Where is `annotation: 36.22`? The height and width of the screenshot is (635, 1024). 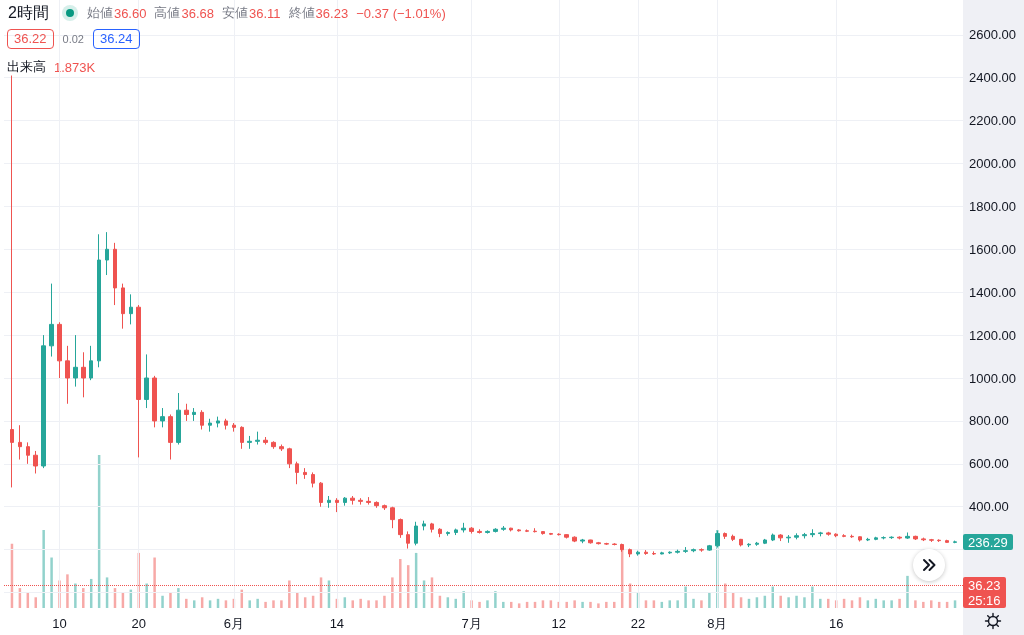
annotation: 36.22 is located at coordinates (30, 39).